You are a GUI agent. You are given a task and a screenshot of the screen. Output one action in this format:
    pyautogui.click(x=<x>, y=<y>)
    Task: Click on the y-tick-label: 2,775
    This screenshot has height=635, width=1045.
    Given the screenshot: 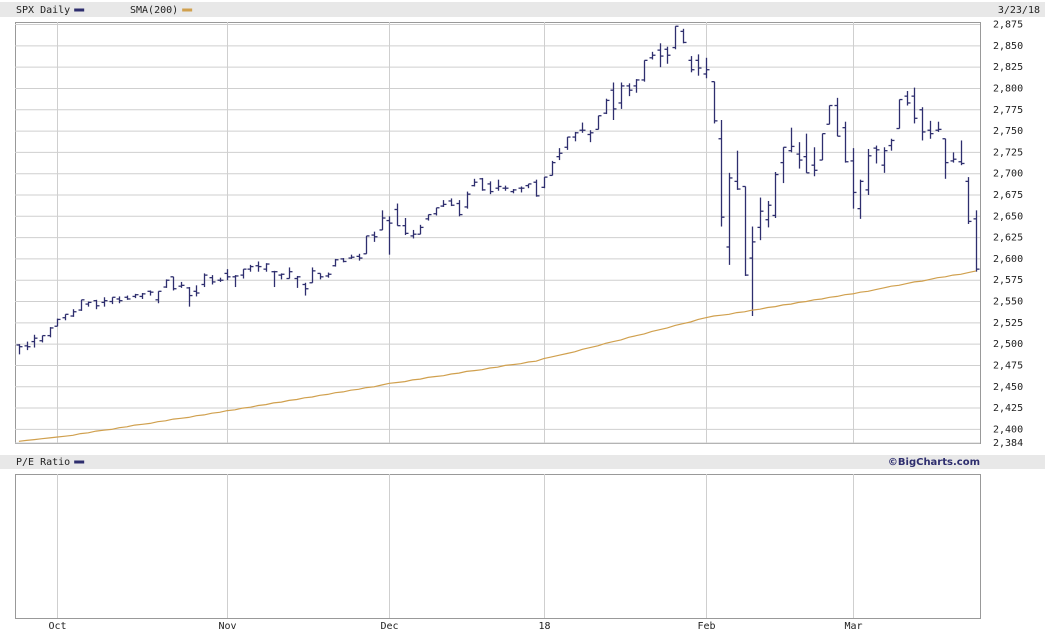 What is the action you would take?
    pyautogui.click(x=1008, y=110)
    